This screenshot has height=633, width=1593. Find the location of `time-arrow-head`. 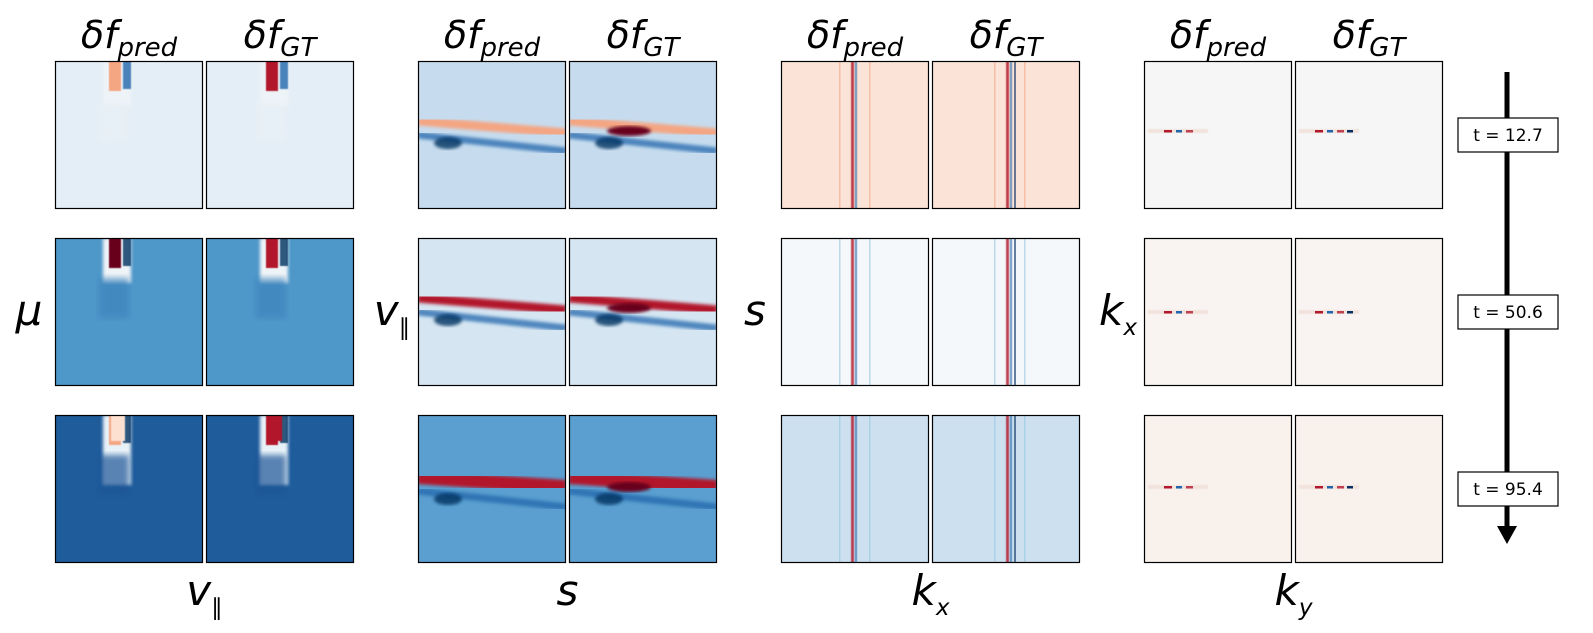

time-arrow-head is located at coordinates (1507, 535).